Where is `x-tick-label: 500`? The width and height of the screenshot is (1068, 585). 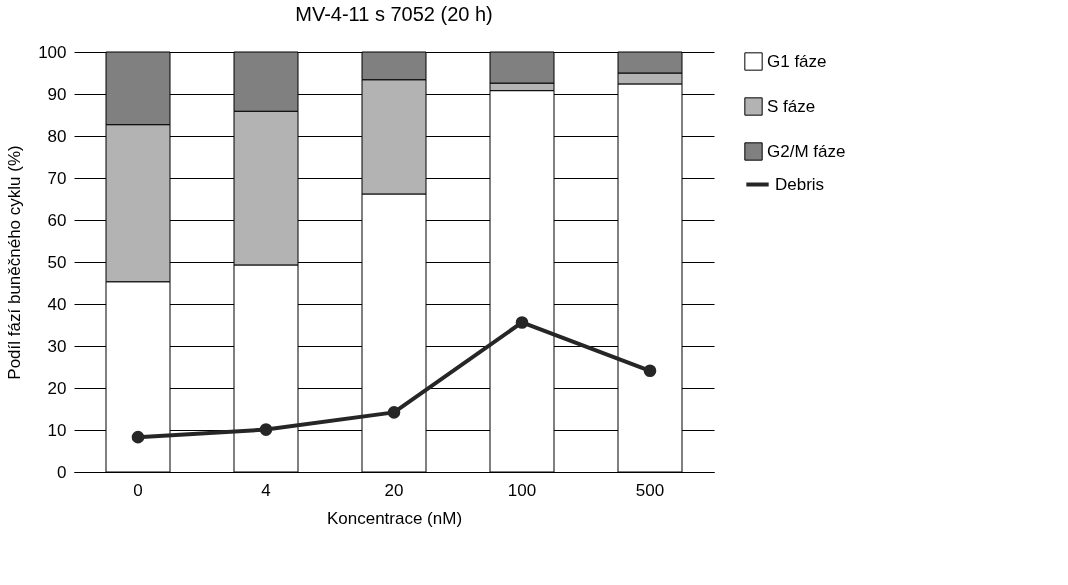
x-tick-label: 500 is located at coordinates (650, 490).